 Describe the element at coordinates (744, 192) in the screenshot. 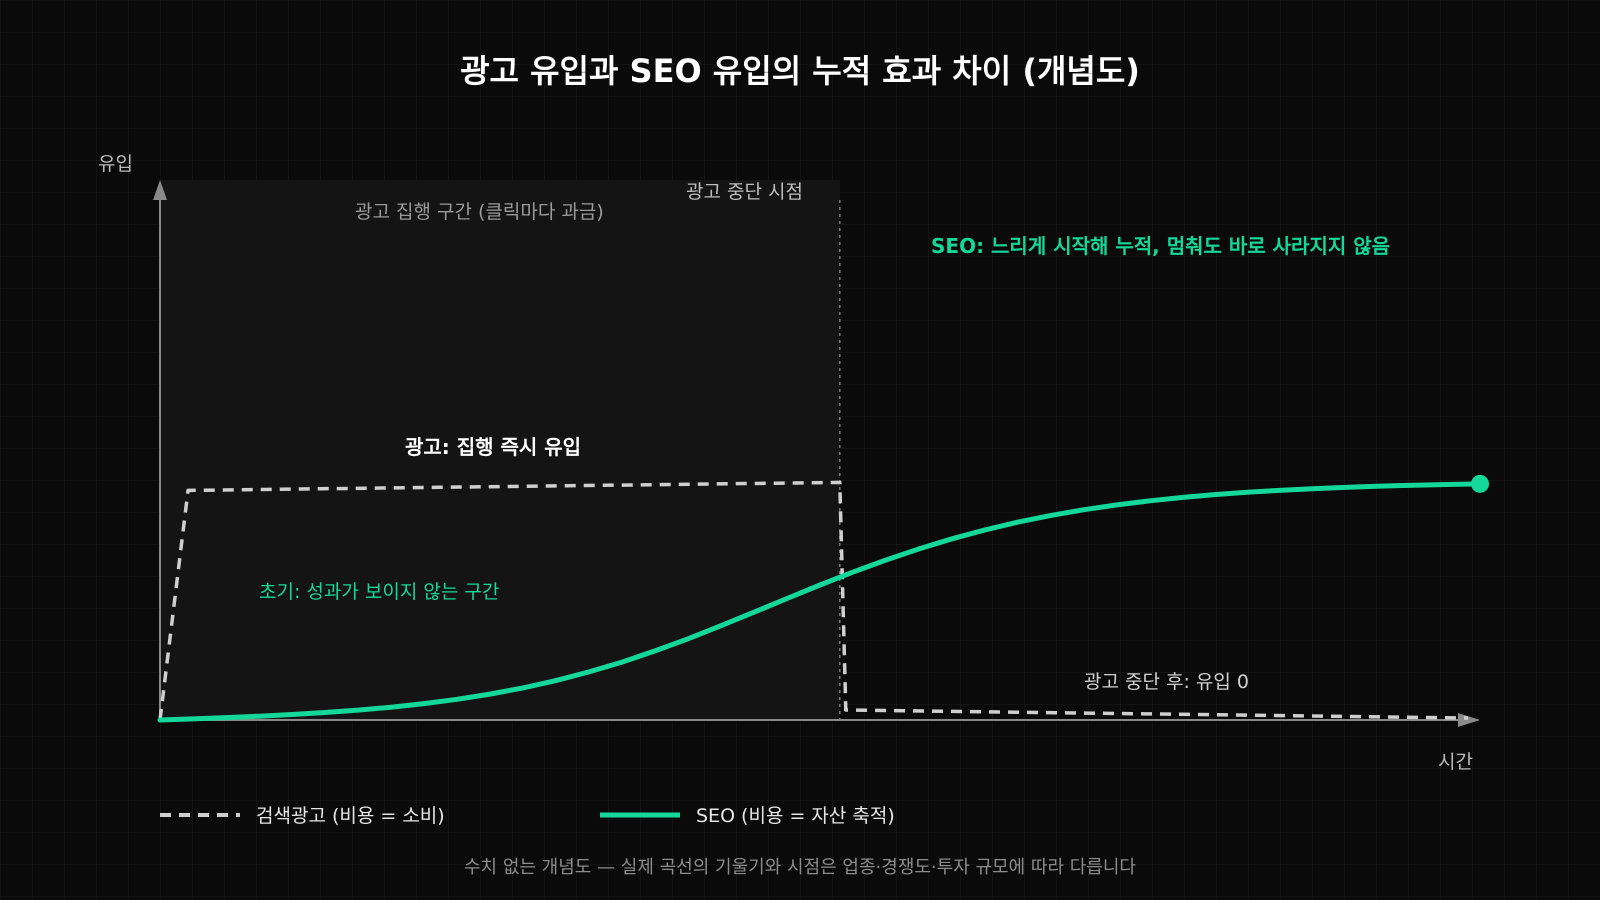

I see `ad-stop-marker-label: 광고 중단 시점` at that location.